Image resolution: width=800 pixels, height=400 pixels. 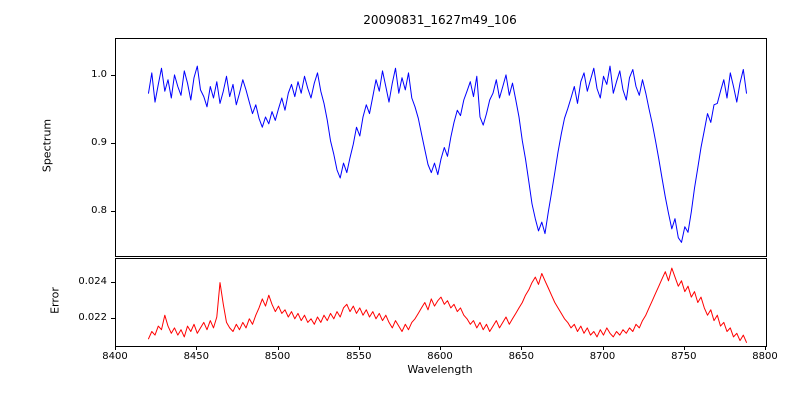 What do you see at coordinates (99, 210) in the screenshot?
I see `spectrum-y-tick-label: 0.8` at bounding box center [99, 210].